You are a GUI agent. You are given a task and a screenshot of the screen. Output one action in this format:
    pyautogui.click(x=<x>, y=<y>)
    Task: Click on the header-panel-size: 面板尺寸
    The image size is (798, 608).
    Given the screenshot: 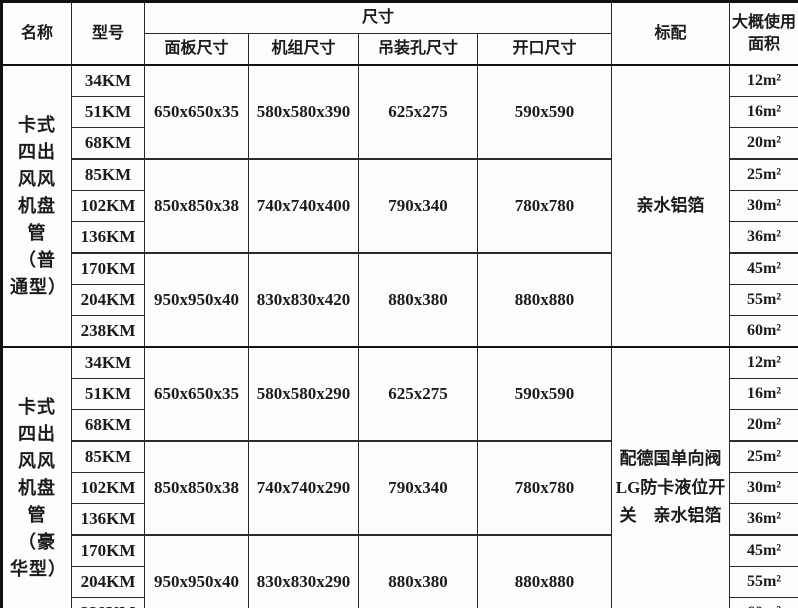 What is the action you would take?
    pyautogui.click(x=196, y=49)
    